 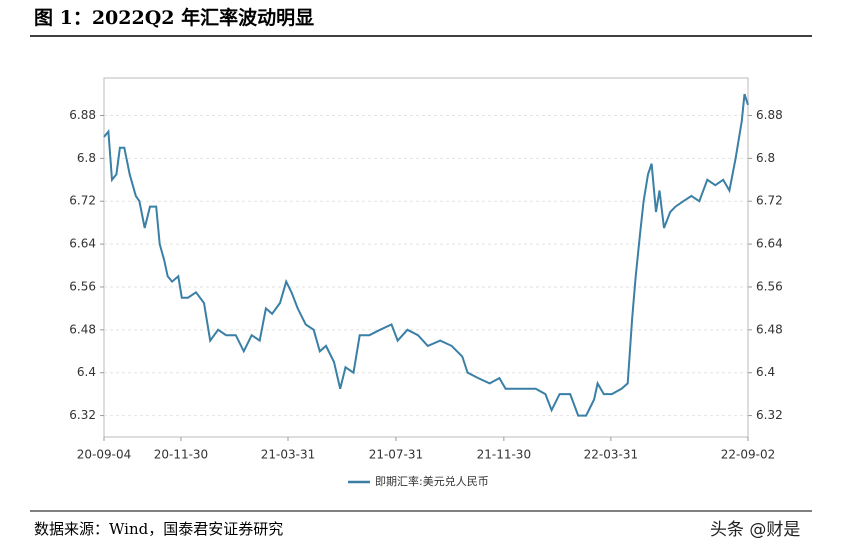 I want to click on y2-tick-label: 6.8, so click(x=765, y=158).